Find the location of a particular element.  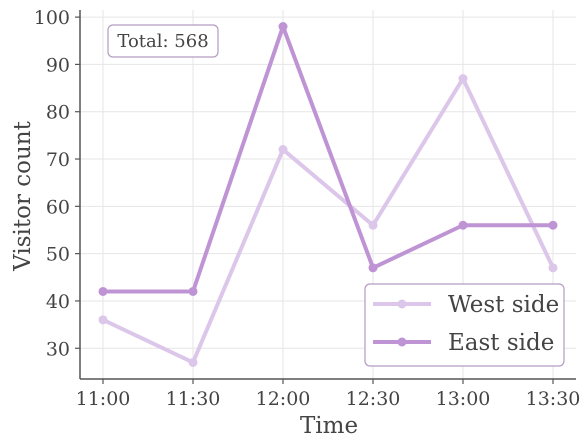

y-tick-label: 70 is located at coordinates (58, 160).